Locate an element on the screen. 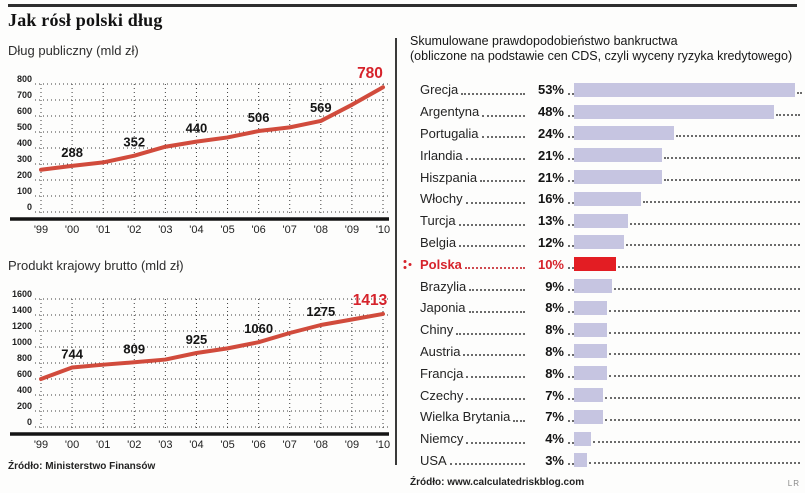 The width and height of the screenshot is (805, 493). country-label: Francja is located at coordinates (442, 373).